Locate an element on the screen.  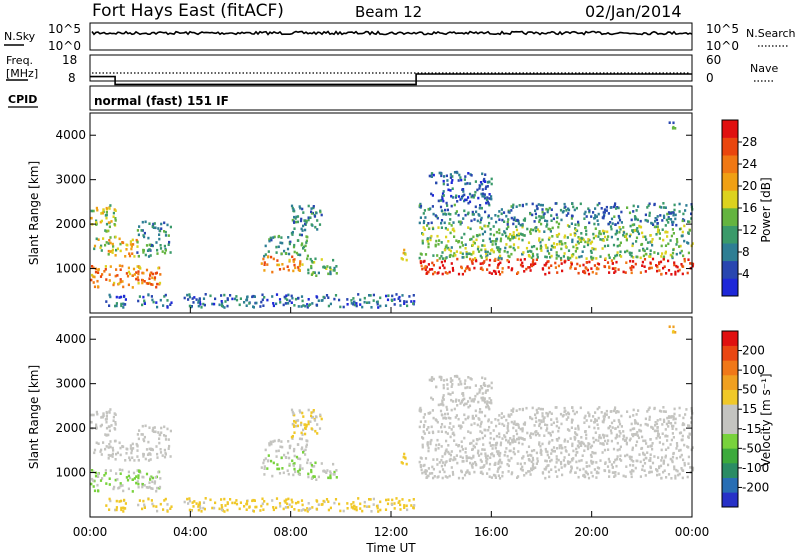
date-title: 02/Jan/2014 is located at coordinates (633, 11).